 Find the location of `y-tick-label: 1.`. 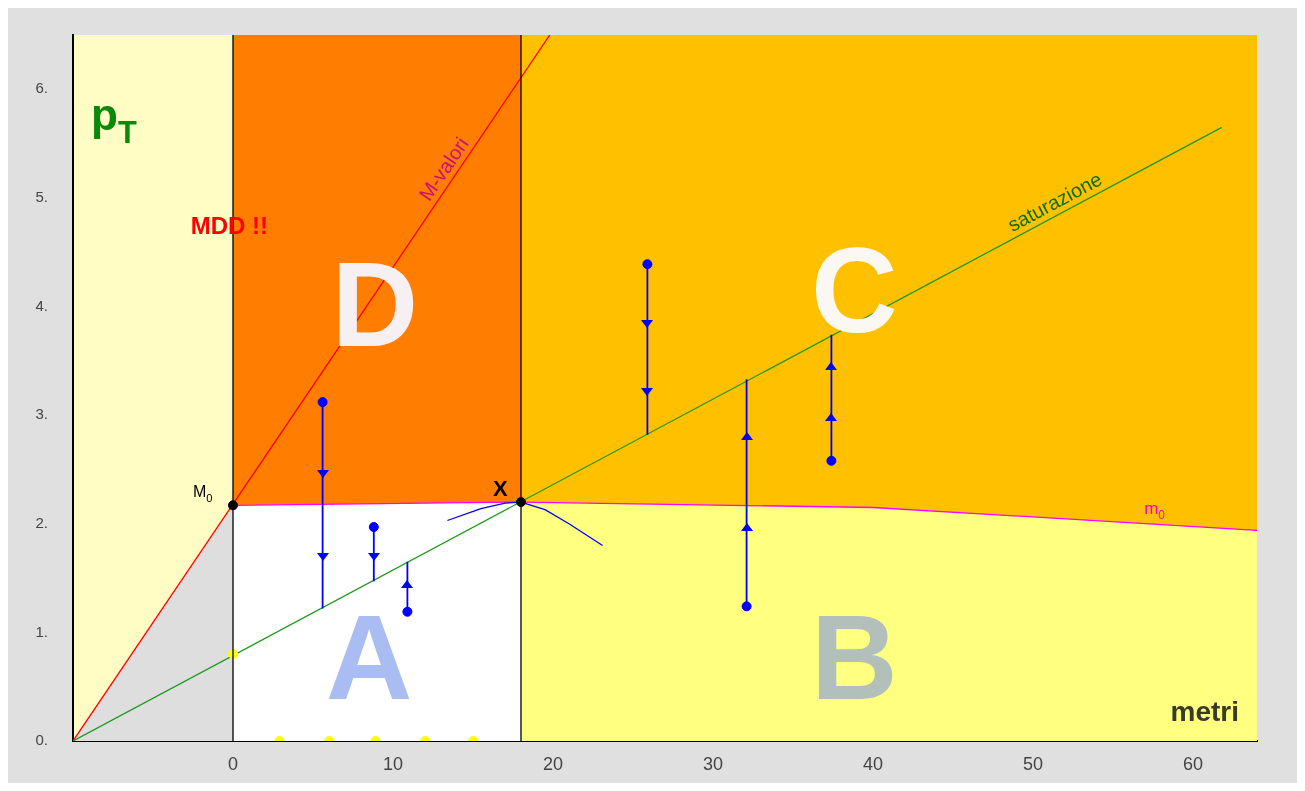

y-tick-label: 1. is located at coordinates (41, 631).